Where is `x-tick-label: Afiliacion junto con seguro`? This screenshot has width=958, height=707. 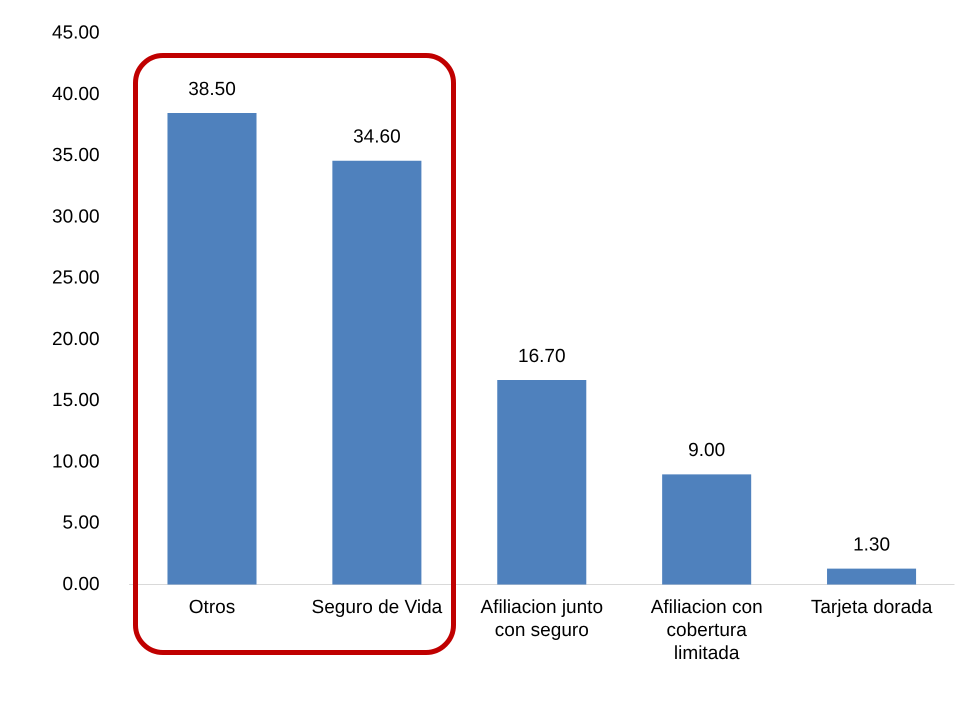 x-tick-label: Afiliacion junto con seguro is located at coordinates (542, 619).